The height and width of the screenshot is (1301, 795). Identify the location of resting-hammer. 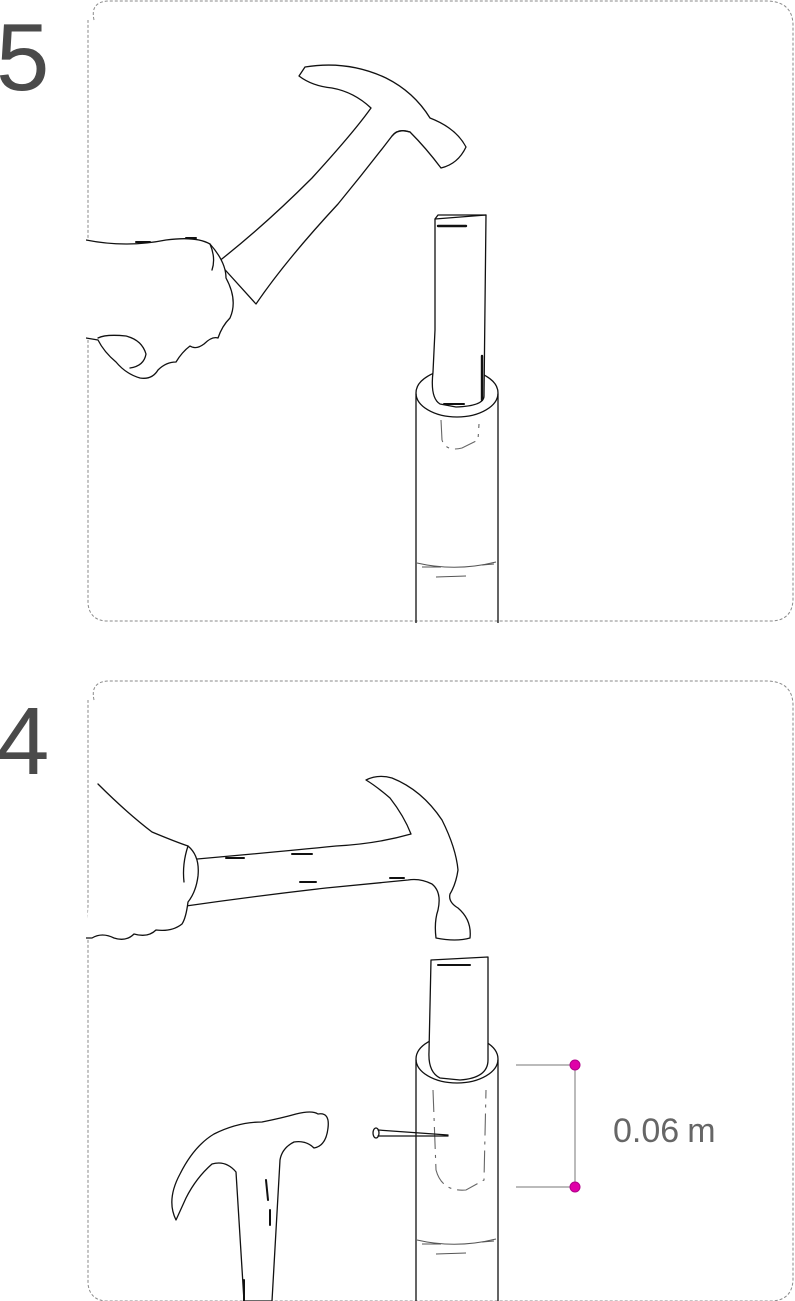
(250, 1206).